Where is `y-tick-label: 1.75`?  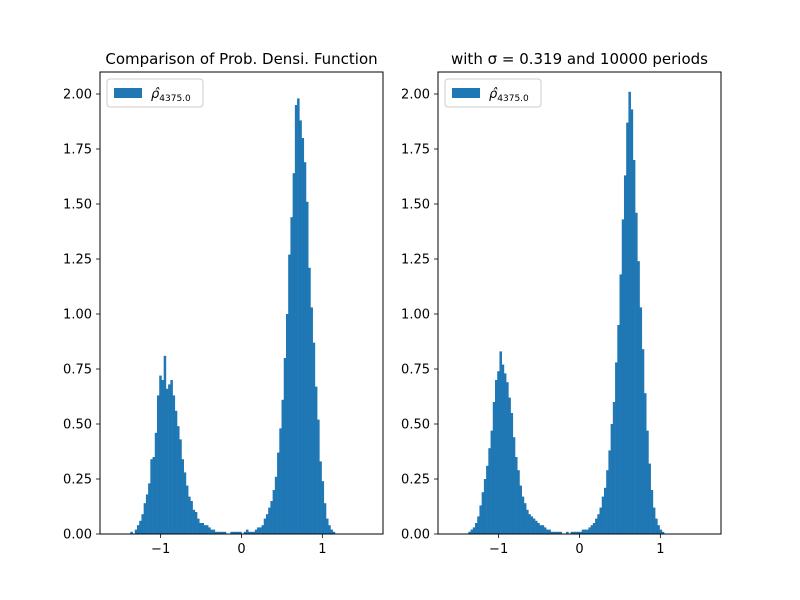
y-tick-label: 1.75 is located at coordinates (415, 150).